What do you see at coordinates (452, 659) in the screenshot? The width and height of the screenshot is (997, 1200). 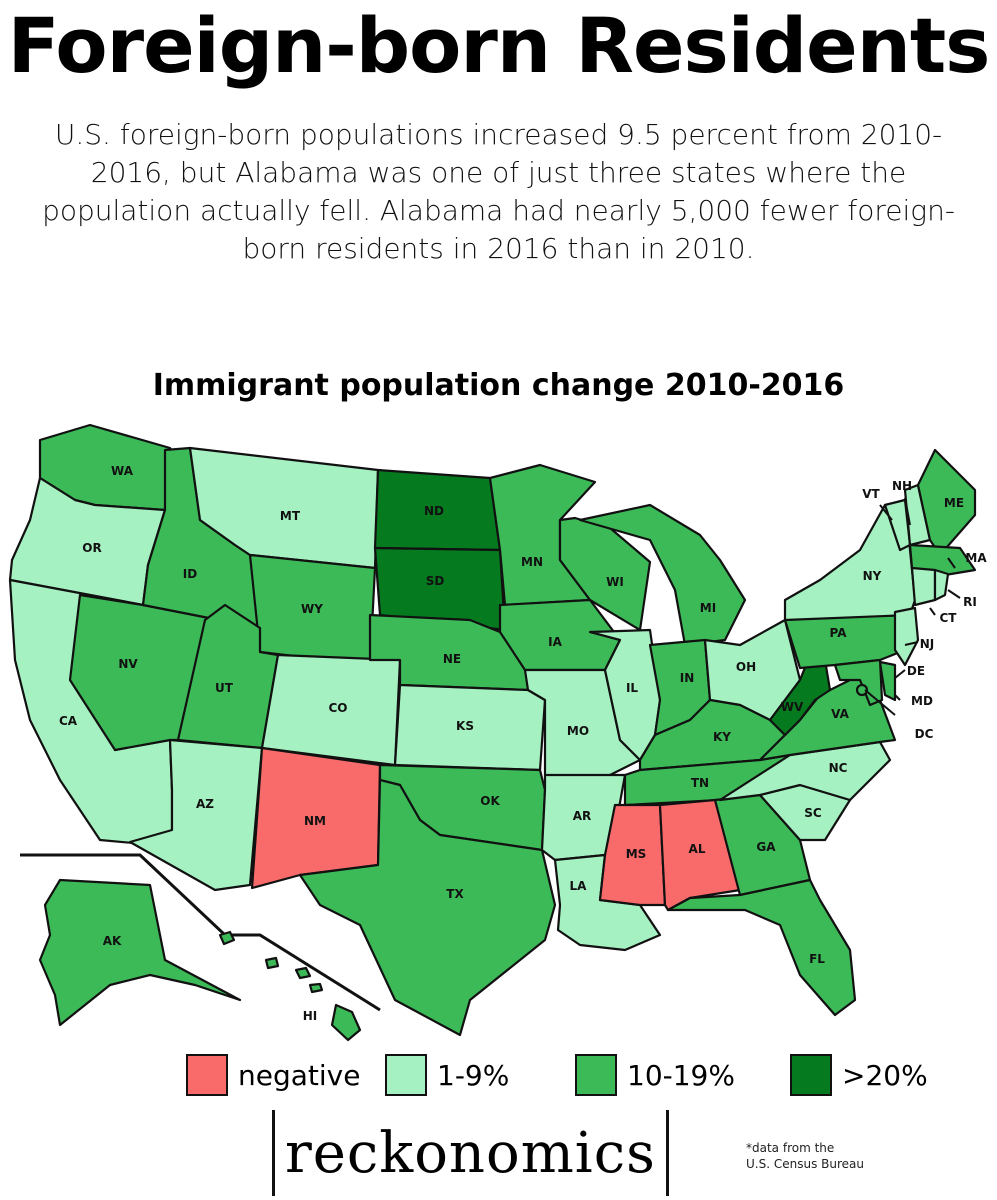 I see `state-label-ne: NE` at bounding box center [452, 659].